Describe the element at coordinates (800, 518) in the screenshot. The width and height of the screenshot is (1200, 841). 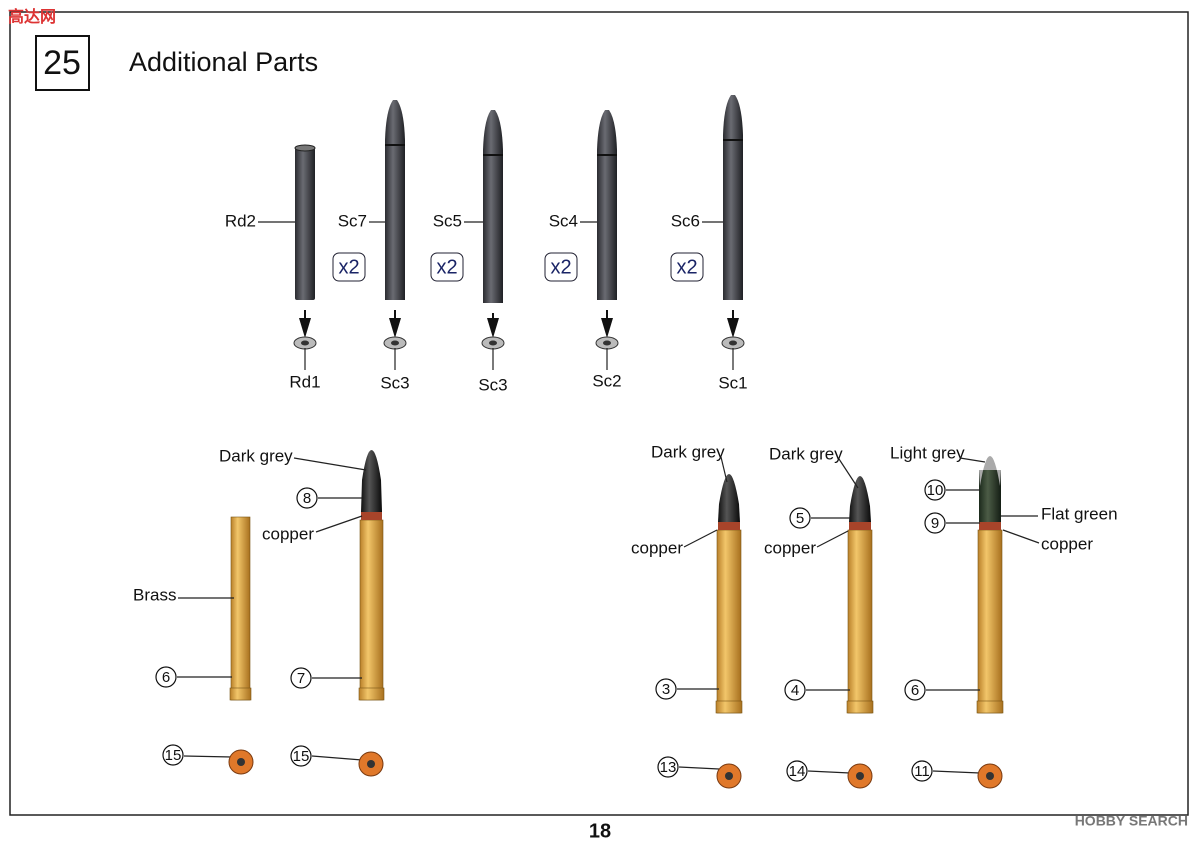
I see `part-number: 5` at that location.